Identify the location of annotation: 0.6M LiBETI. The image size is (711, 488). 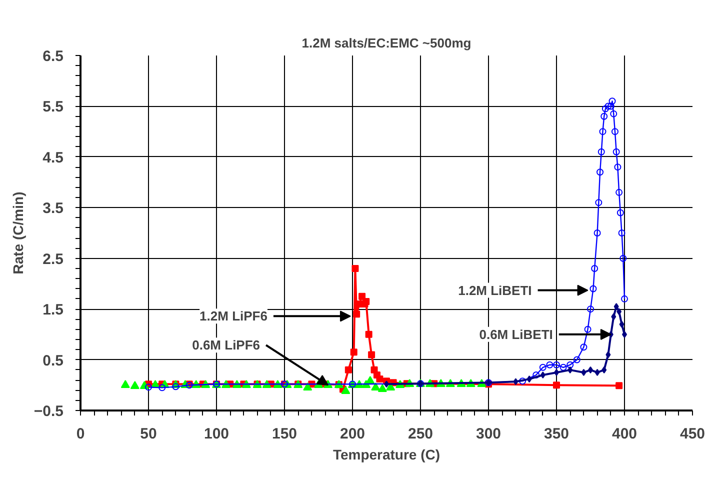
(516, 334).